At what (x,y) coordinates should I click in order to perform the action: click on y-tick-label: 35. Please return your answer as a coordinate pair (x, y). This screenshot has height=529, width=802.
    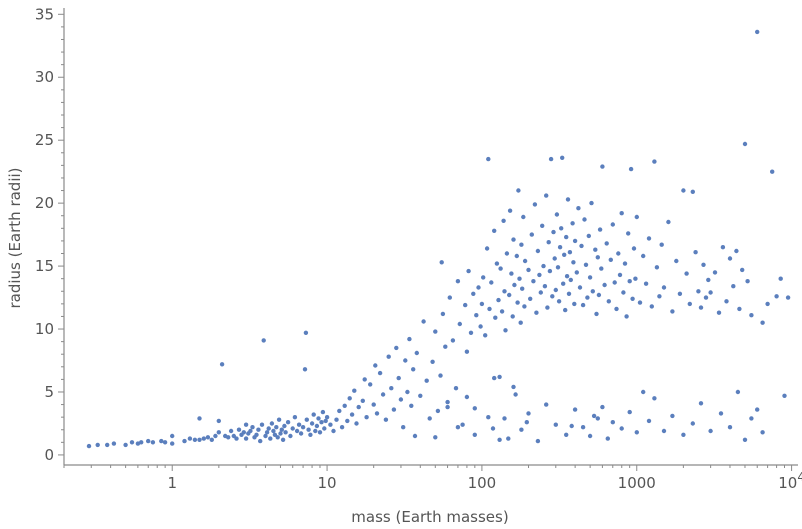
    Looking at the image, I should click on (44, 14).